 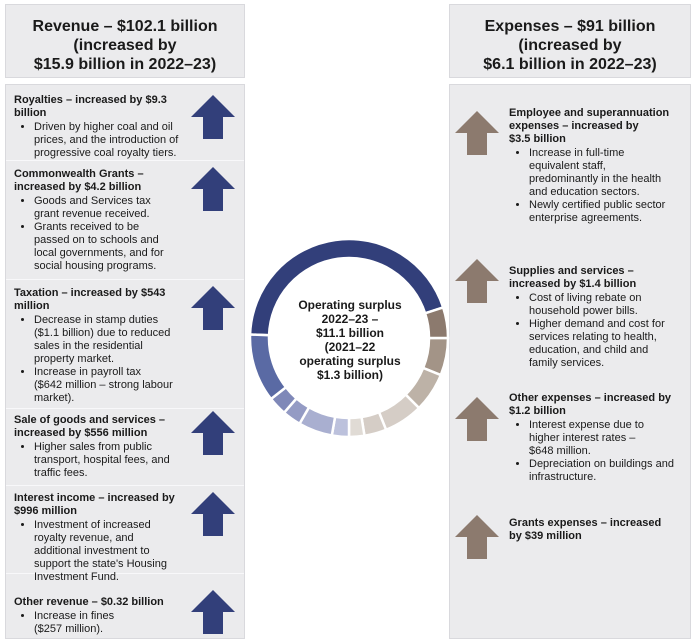 I want to click on bullet-line: sales in the residential, so click(x=88, y=346).